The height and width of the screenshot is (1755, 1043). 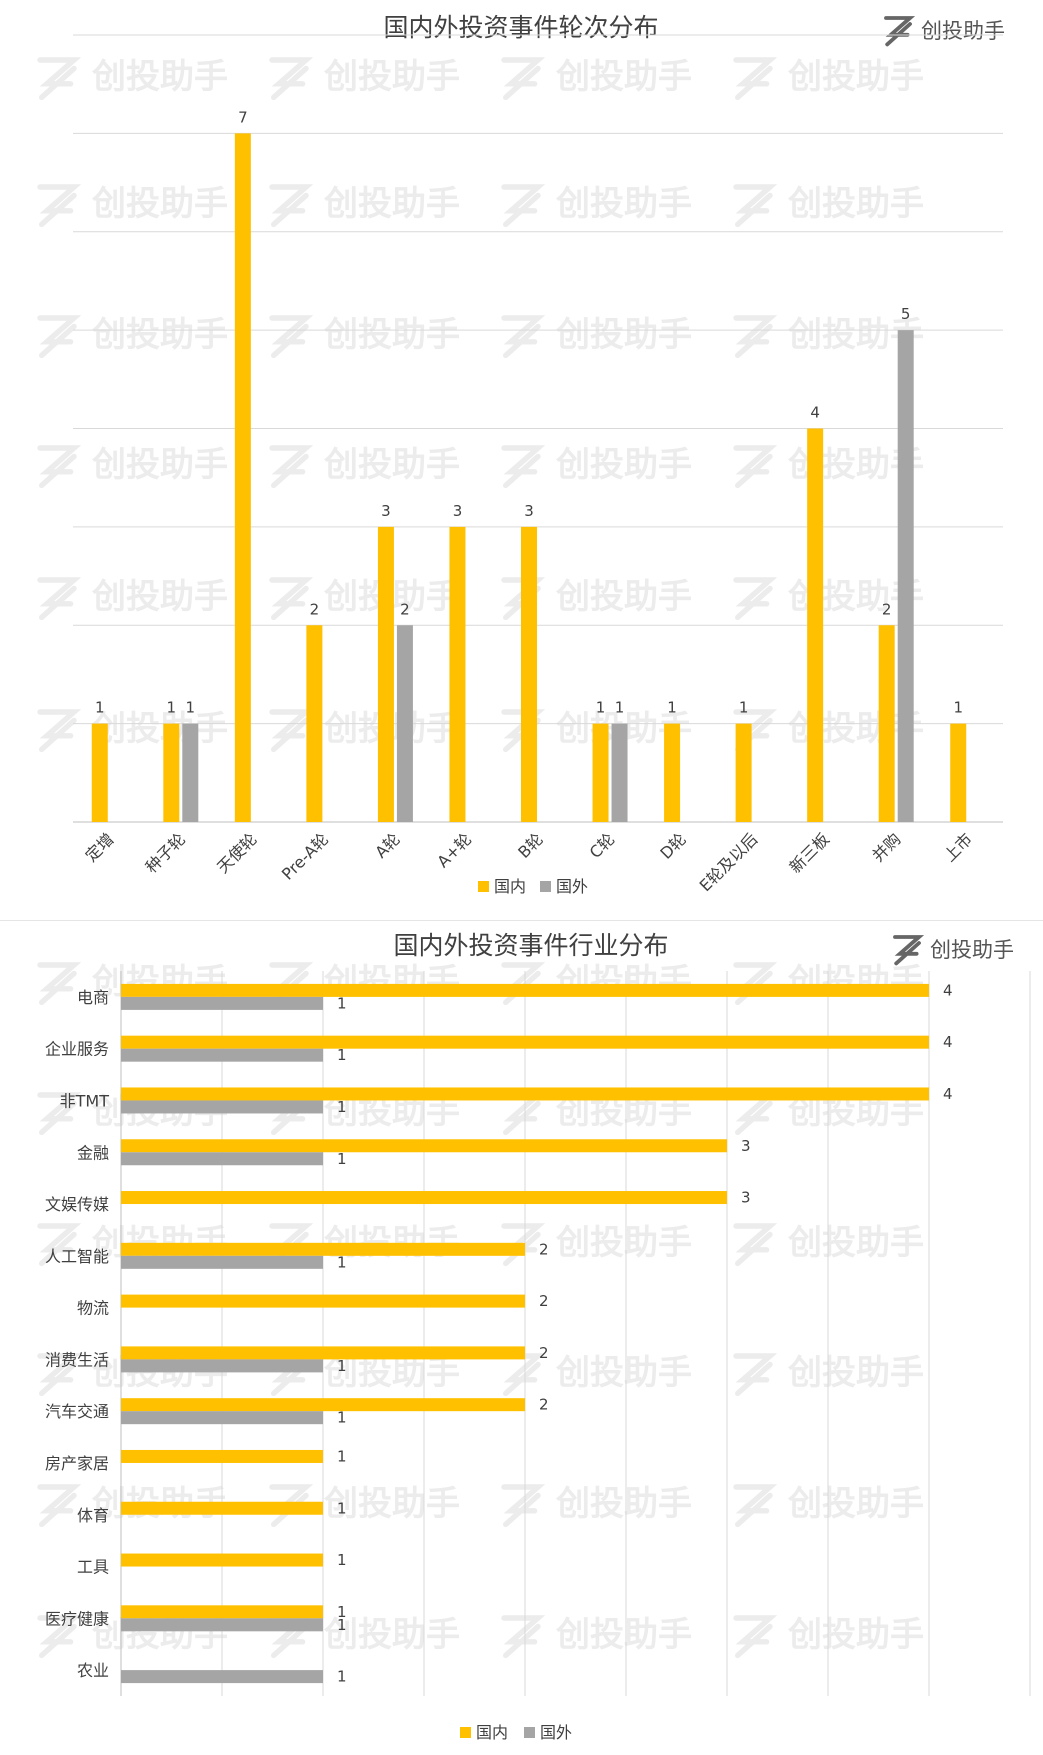 I want to click on x-tick-label: D轮, so click(x=672, y=845).